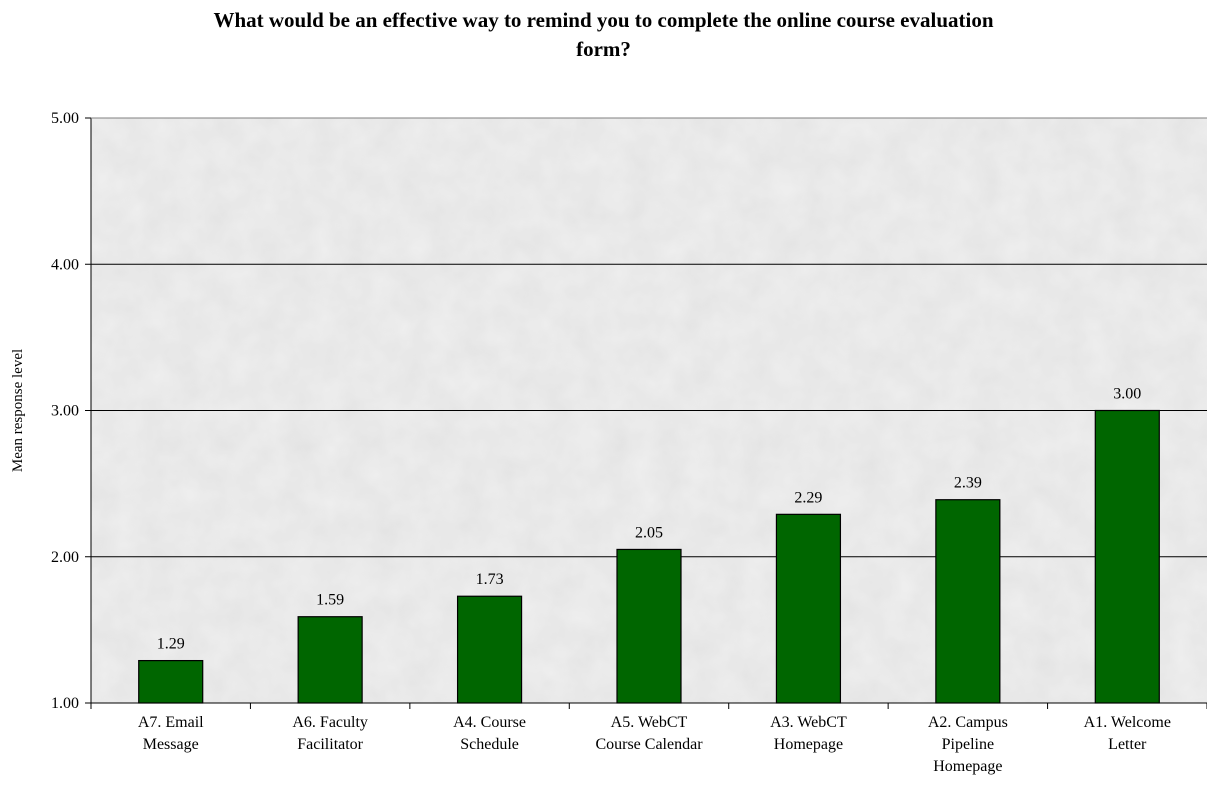 This screenshot has width=1207, height=799. What do you see at coordinates (171, 733) in the screenshot?
I see `x-category-label: A7. Email Message` at bounding box center [171, 733].